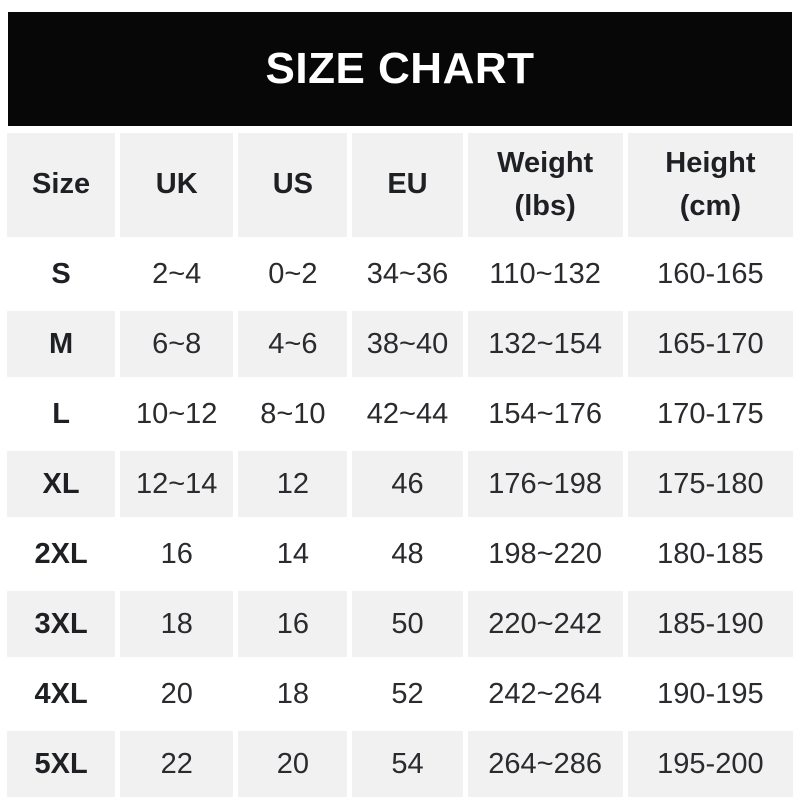  What do you see at coordinates (545, 484) in the screenshot?
I see `value-cell: 176~198` at bounding box center [545, 484].